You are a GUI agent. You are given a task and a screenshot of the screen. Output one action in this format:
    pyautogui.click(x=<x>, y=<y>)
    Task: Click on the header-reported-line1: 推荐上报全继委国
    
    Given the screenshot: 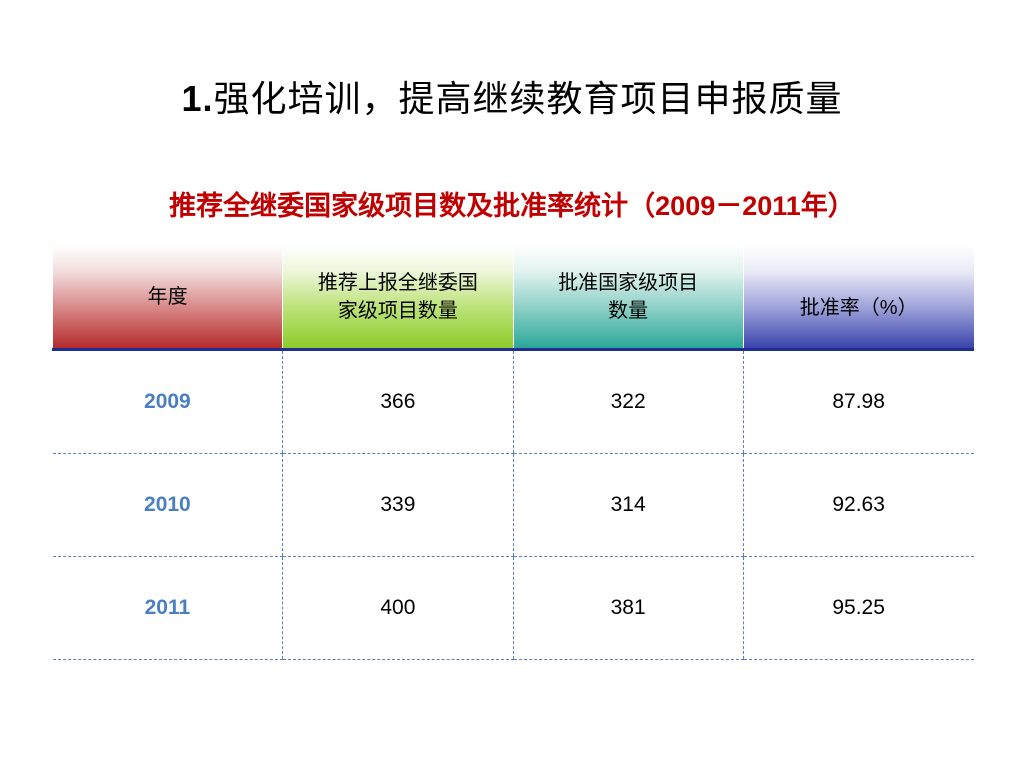 What is the action you would take?
    pyautogui.click(x=397, y=282)
    